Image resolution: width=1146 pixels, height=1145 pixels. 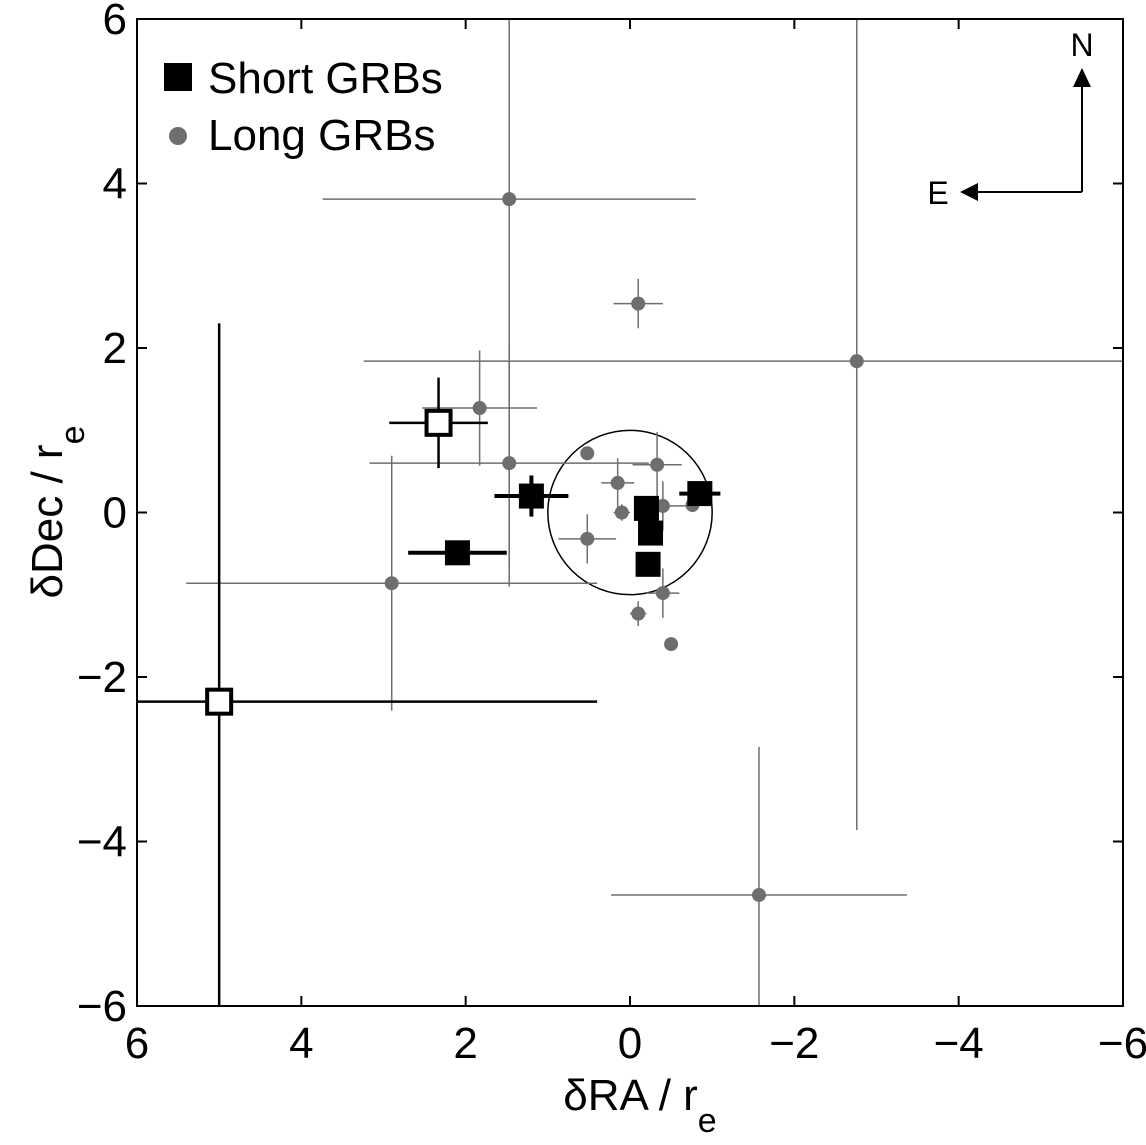 I want to click on compass-east-label: E, so click(x=937, y=193).